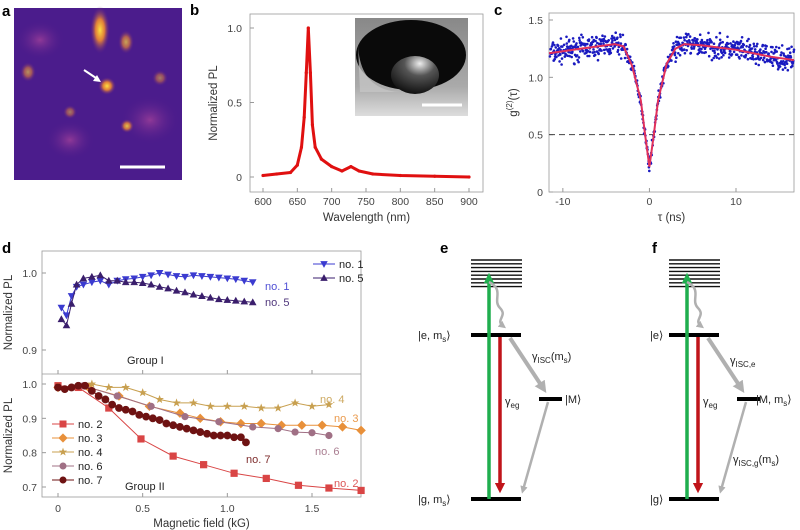 This screenshot has height=530, width=800. Describe the element at coordinates (743, 362) in the screenshot. I see `gamma-isc-e-label: γISC,e` at that location.